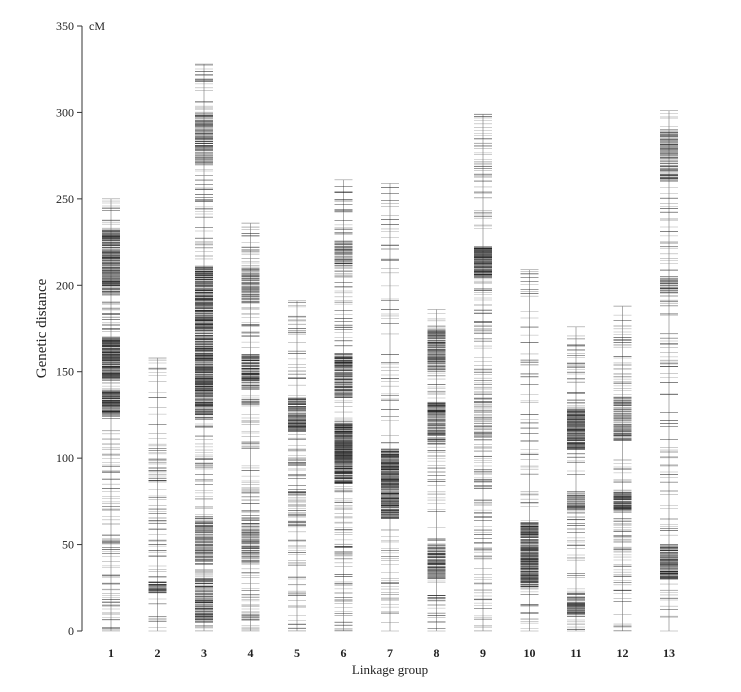 This screenshot has width=741, height=692. Describe the element at coordinates (343, 419) in the screenshot. I see `linkage-group-6: 6` at that location.